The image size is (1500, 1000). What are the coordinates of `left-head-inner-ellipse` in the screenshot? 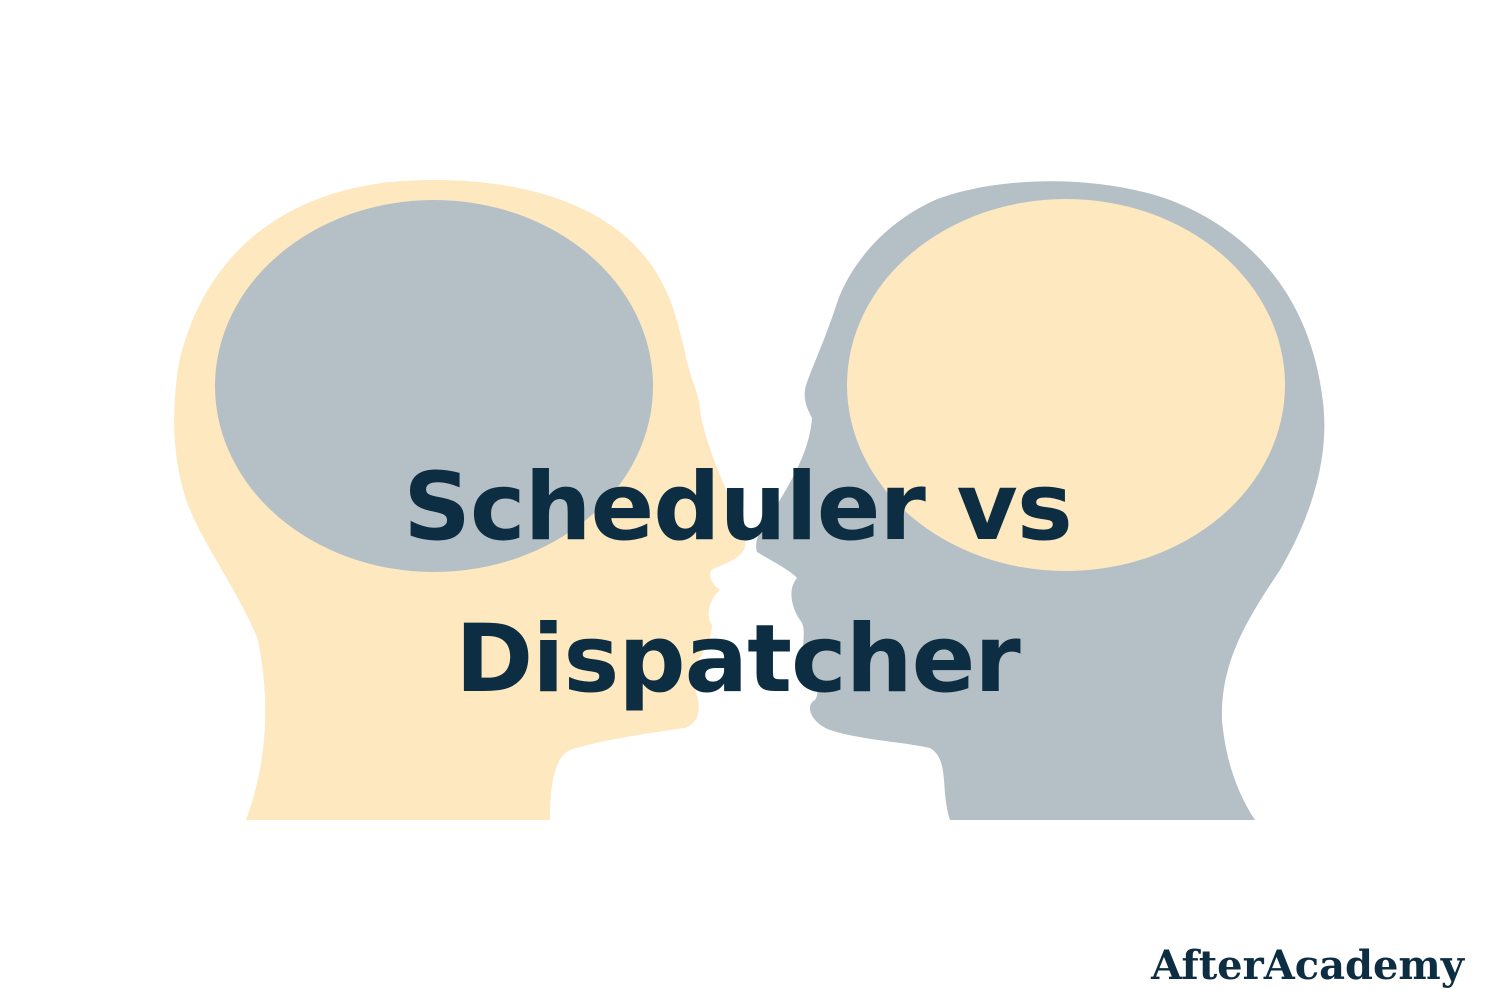 It's located at (434, 386).